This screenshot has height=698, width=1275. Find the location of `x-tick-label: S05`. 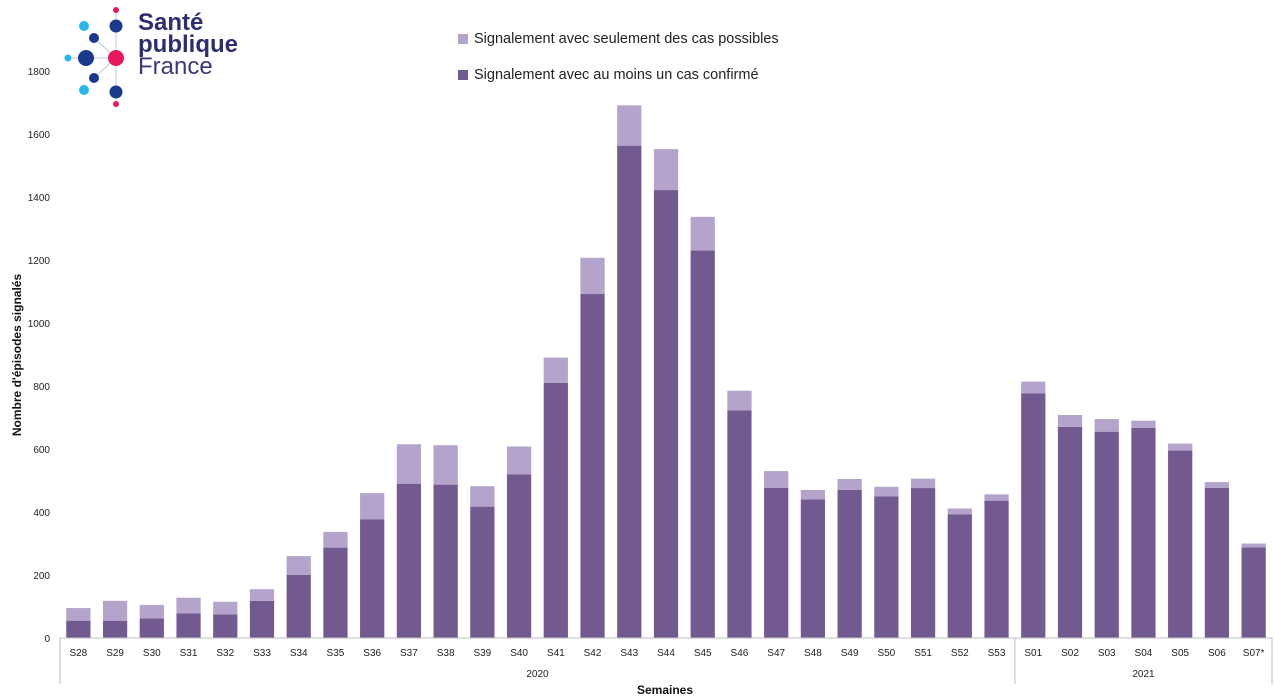

x-tick-label: S05 is located at coordinates (1180, 653).